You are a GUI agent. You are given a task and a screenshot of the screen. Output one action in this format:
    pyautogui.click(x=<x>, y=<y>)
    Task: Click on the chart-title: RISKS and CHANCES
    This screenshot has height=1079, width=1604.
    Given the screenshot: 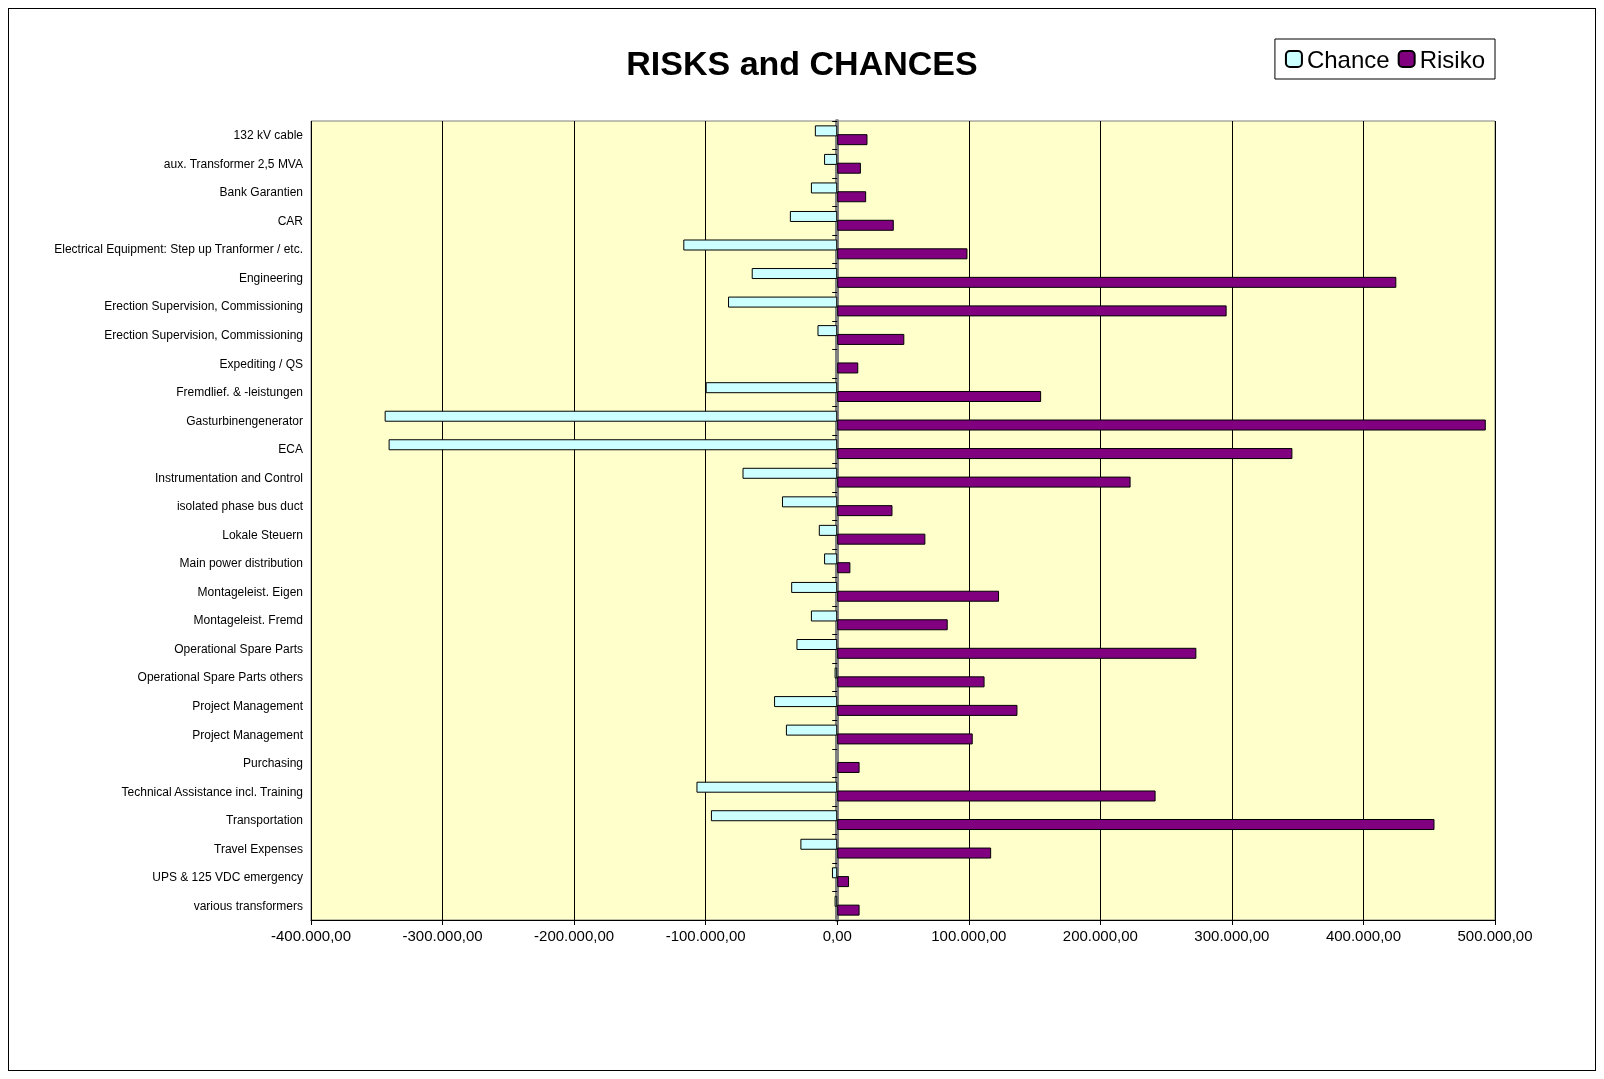 What is the action you would take?
    pyautogui.click(x=802, y=63)
    